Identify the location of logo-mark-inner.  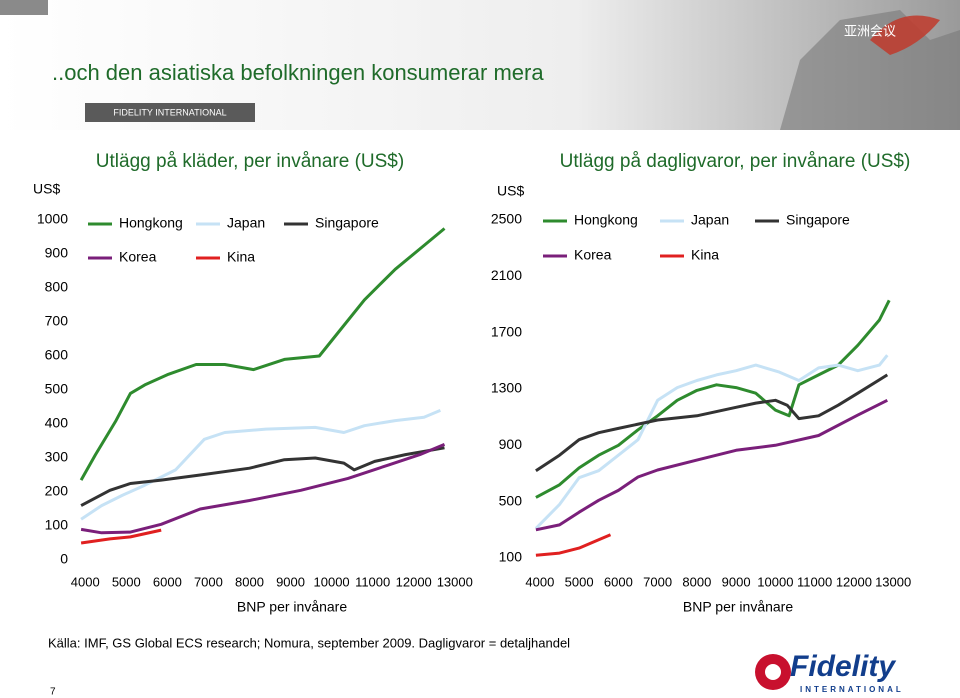
(773, 672).